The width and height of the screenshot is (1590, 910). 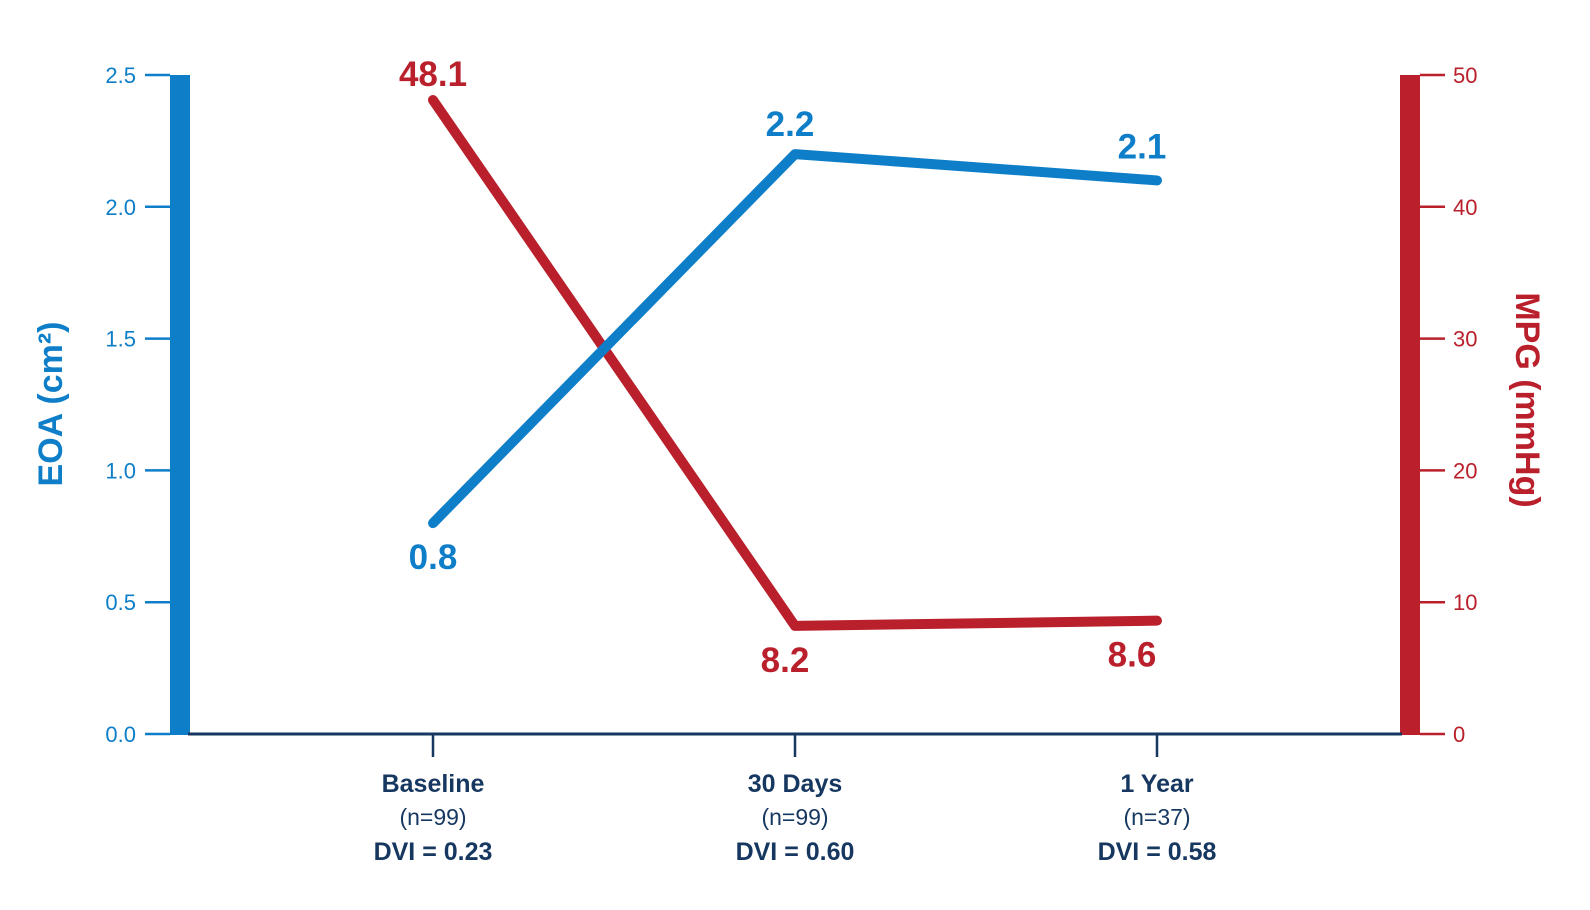 I want to click on x-category-label: Baseline, so click(x=433, y=784).